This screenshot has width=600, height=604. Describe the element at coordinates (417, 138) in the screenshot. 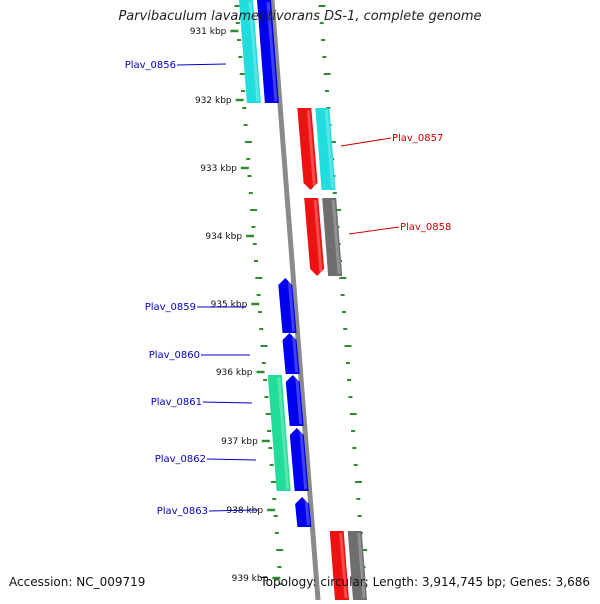

I see `gene-label: Plav_0857` at that location.